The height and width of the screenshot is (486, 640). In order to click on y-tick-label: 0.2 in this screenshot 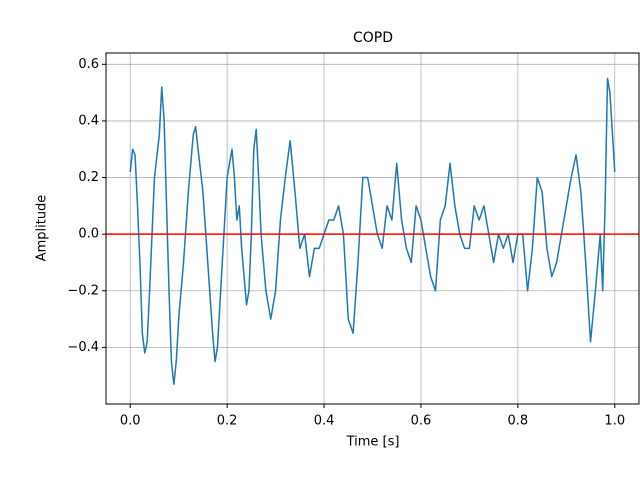, I will do `click(88, 177)`.